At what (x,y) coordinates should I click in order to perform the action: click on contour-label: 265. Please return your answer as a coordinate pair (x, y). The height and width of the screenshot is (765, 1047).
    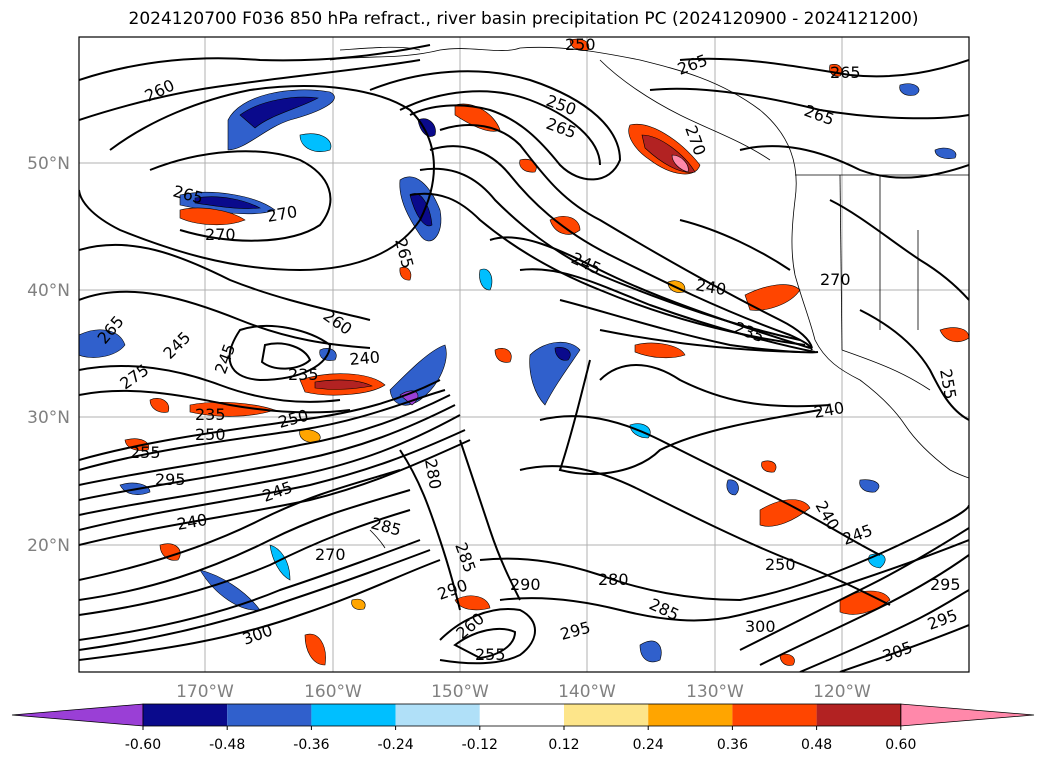
    Looking at the image, I should click on (845, 72).